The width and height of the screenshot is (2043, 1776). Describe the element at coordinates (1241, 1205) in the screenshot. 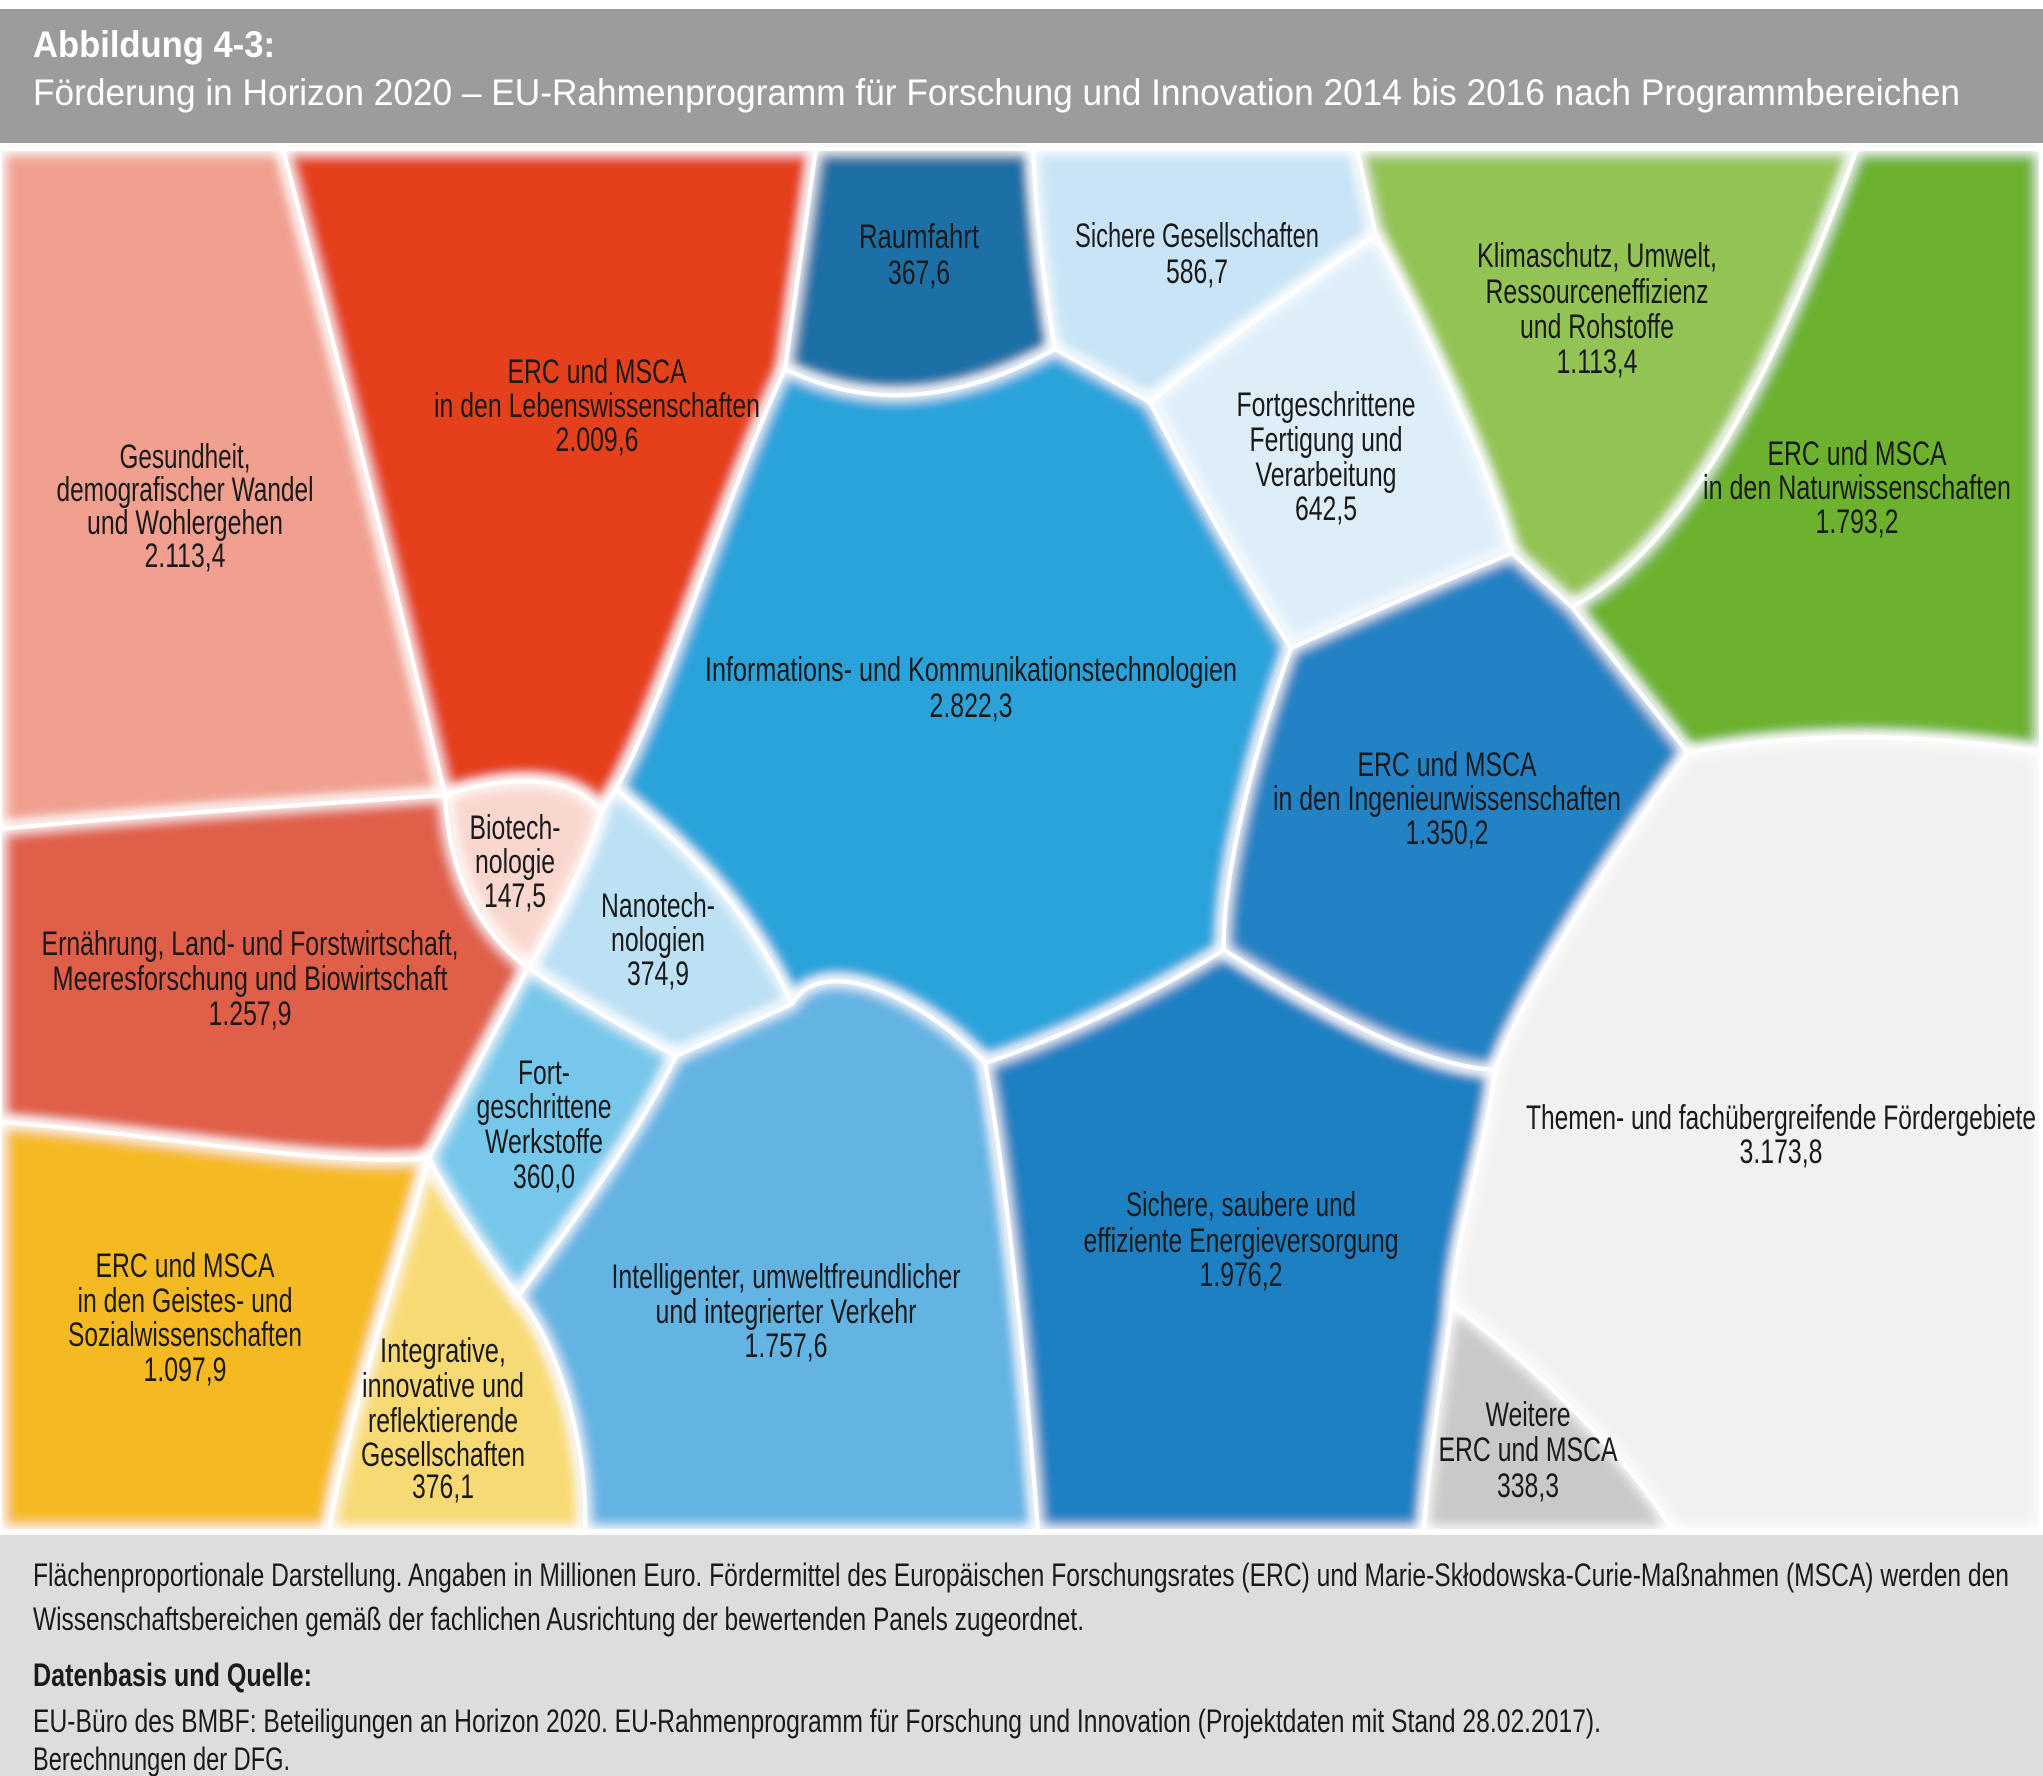

I see `svg-text: Sichere, saubere und` at that location.